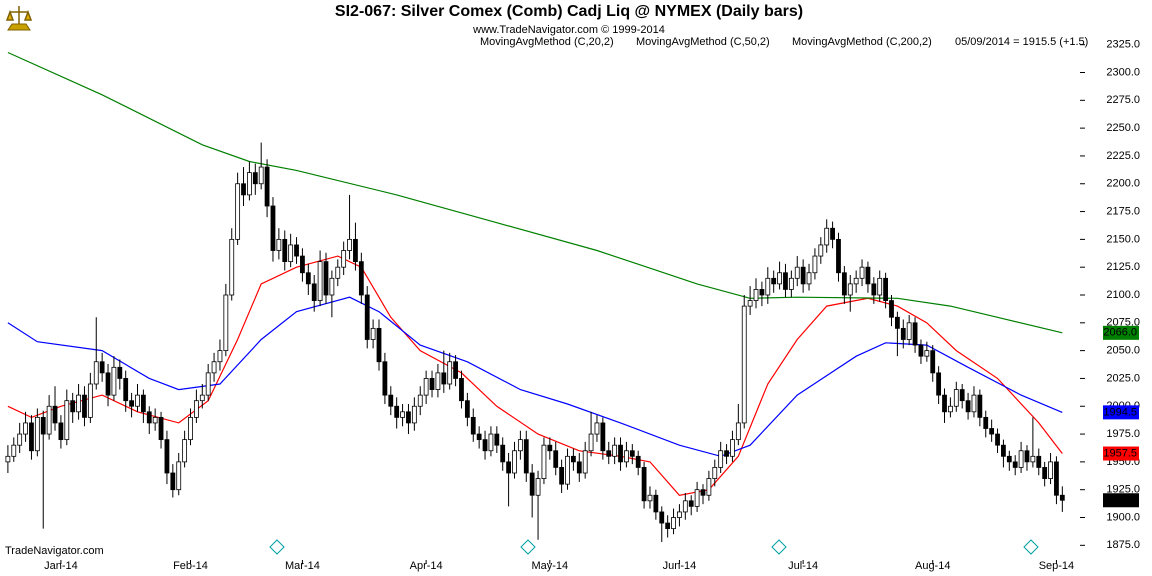 This screenshot has width=1152, height=576. I want to click on status-text: 05/09/2014 = 1915.5 (+1.5), so click(1021, 42).